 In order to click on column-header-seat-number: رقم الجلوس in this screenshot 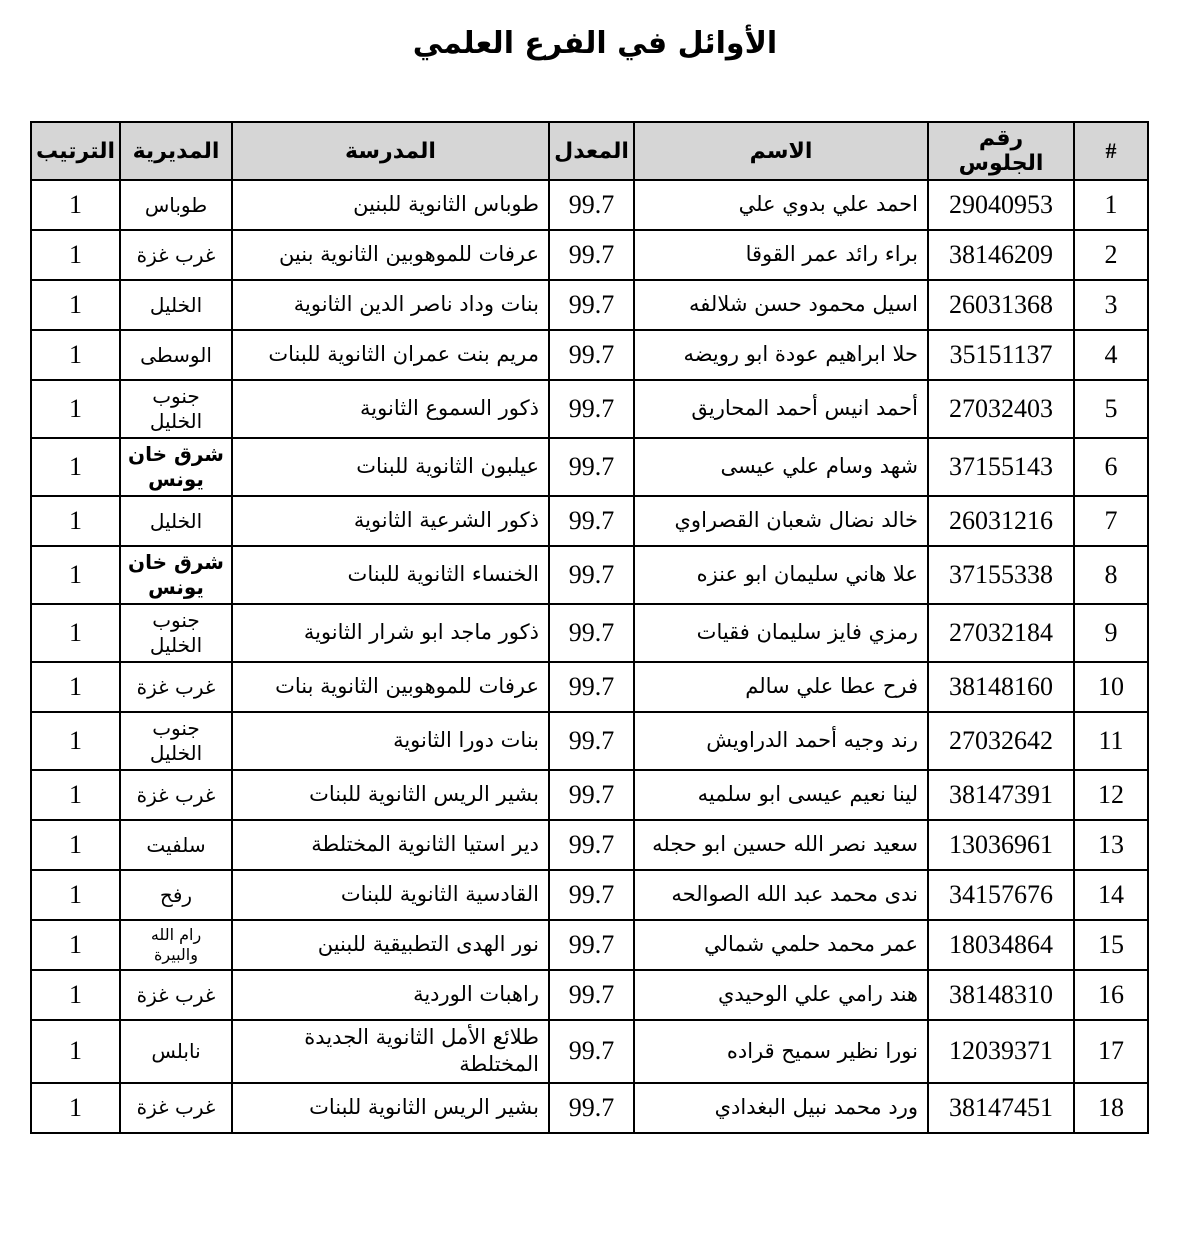, I will do `click(1001, 151)`.